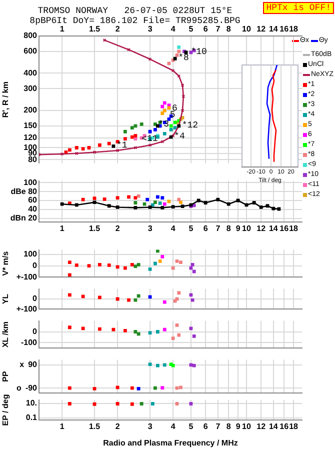 The height and width of the screenshot is (451, 335). I want to click on annotation: <11, so click(150, 139).